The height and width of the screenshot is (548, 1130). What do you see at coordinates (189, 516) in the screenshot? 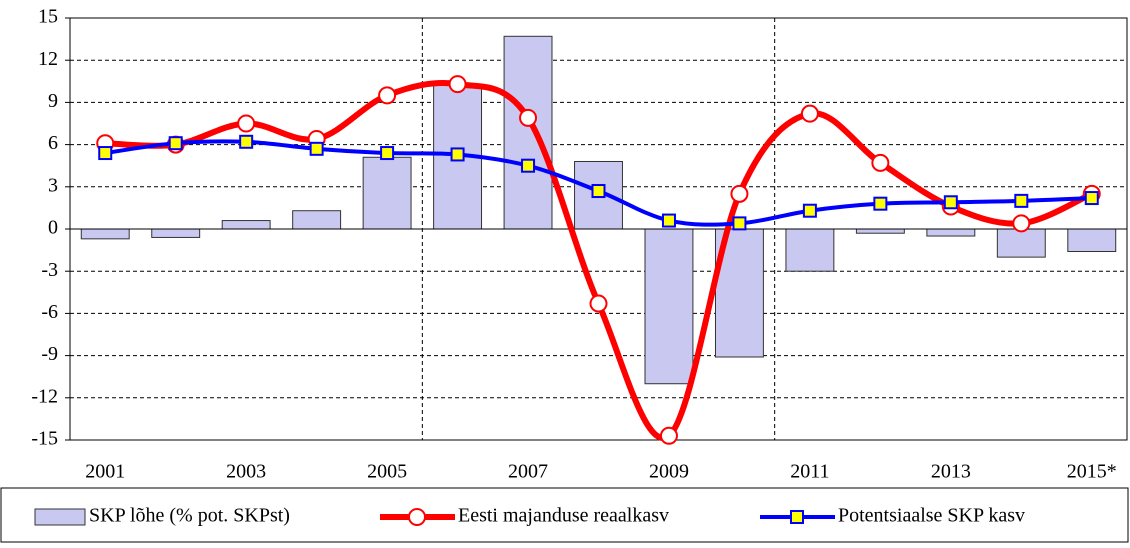
I see `legend-label: SKP lõhe (% pot. SKPst)` at bounding box center [189, 516].